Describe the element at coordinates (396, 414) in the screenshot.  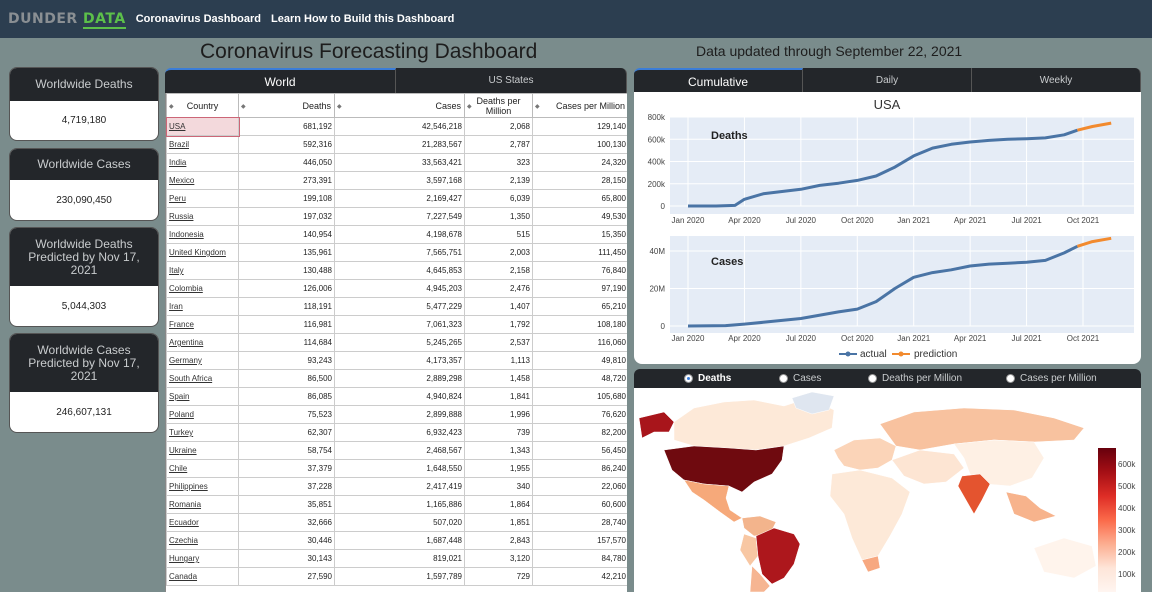
I see `table-row: Poland 75,523 2,899,888 1,996 76,620` at that location.